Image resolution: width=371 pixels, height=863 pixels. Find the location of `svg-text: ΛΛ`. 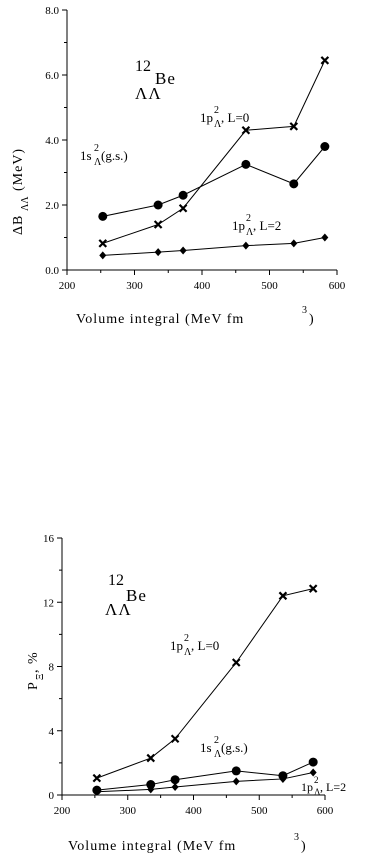

svg-text: ΛΛ is located at coordinates (25, 203).